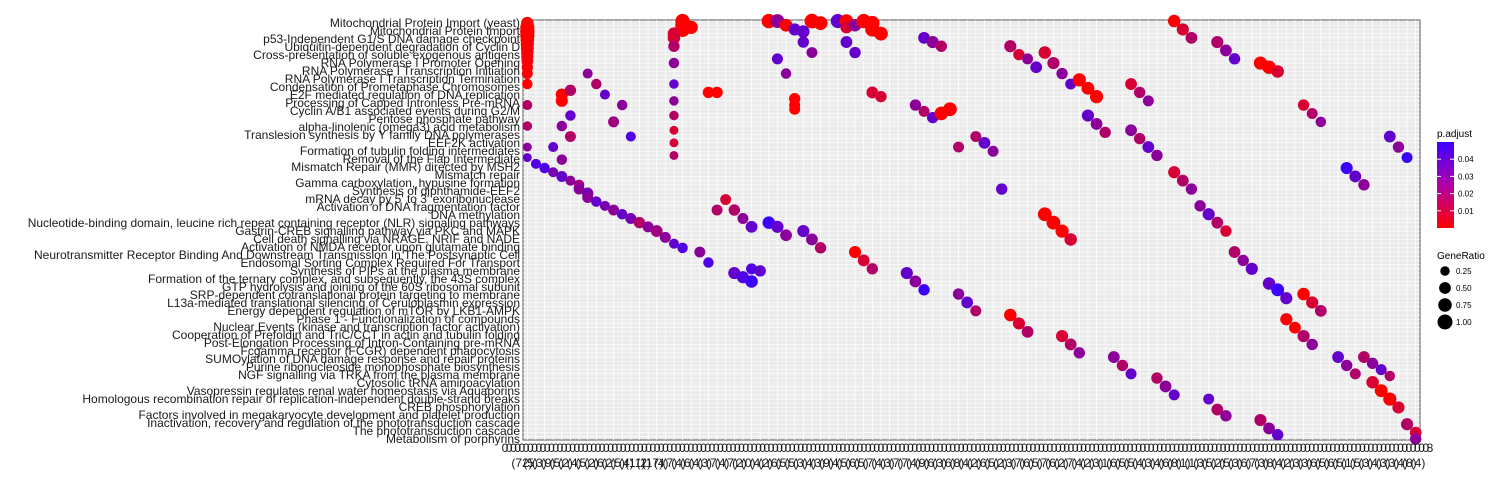 Image resolution: width=1500 pixels, height=480 pixels. I want to click on size-legend-title: GeneRatio, so click(1461, 256).